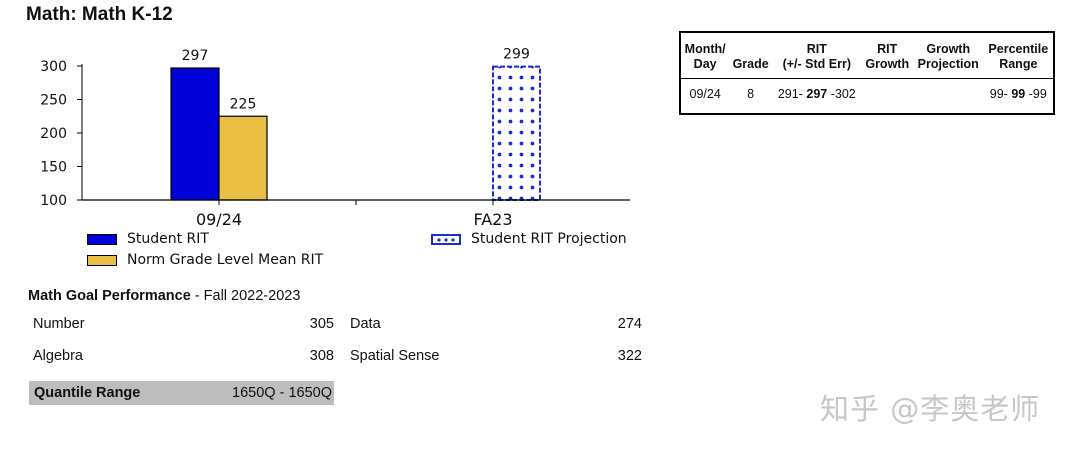 The image size is (1080, 451). I want to click on col-rit: RIT (+/- Std Err), so click(817, 56).